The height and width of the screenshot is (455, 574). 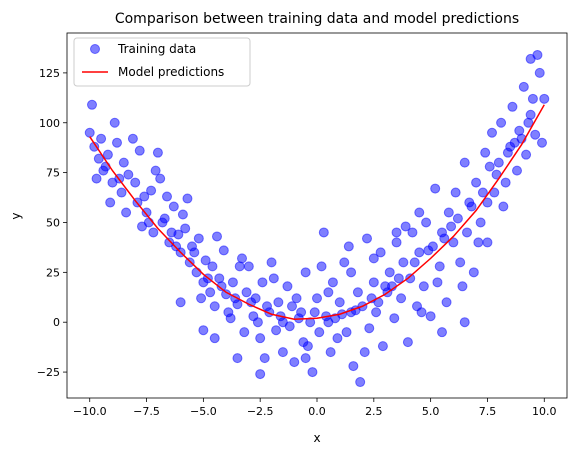 I want to click on y-tick-label: 75, so click(x=53, y=173).